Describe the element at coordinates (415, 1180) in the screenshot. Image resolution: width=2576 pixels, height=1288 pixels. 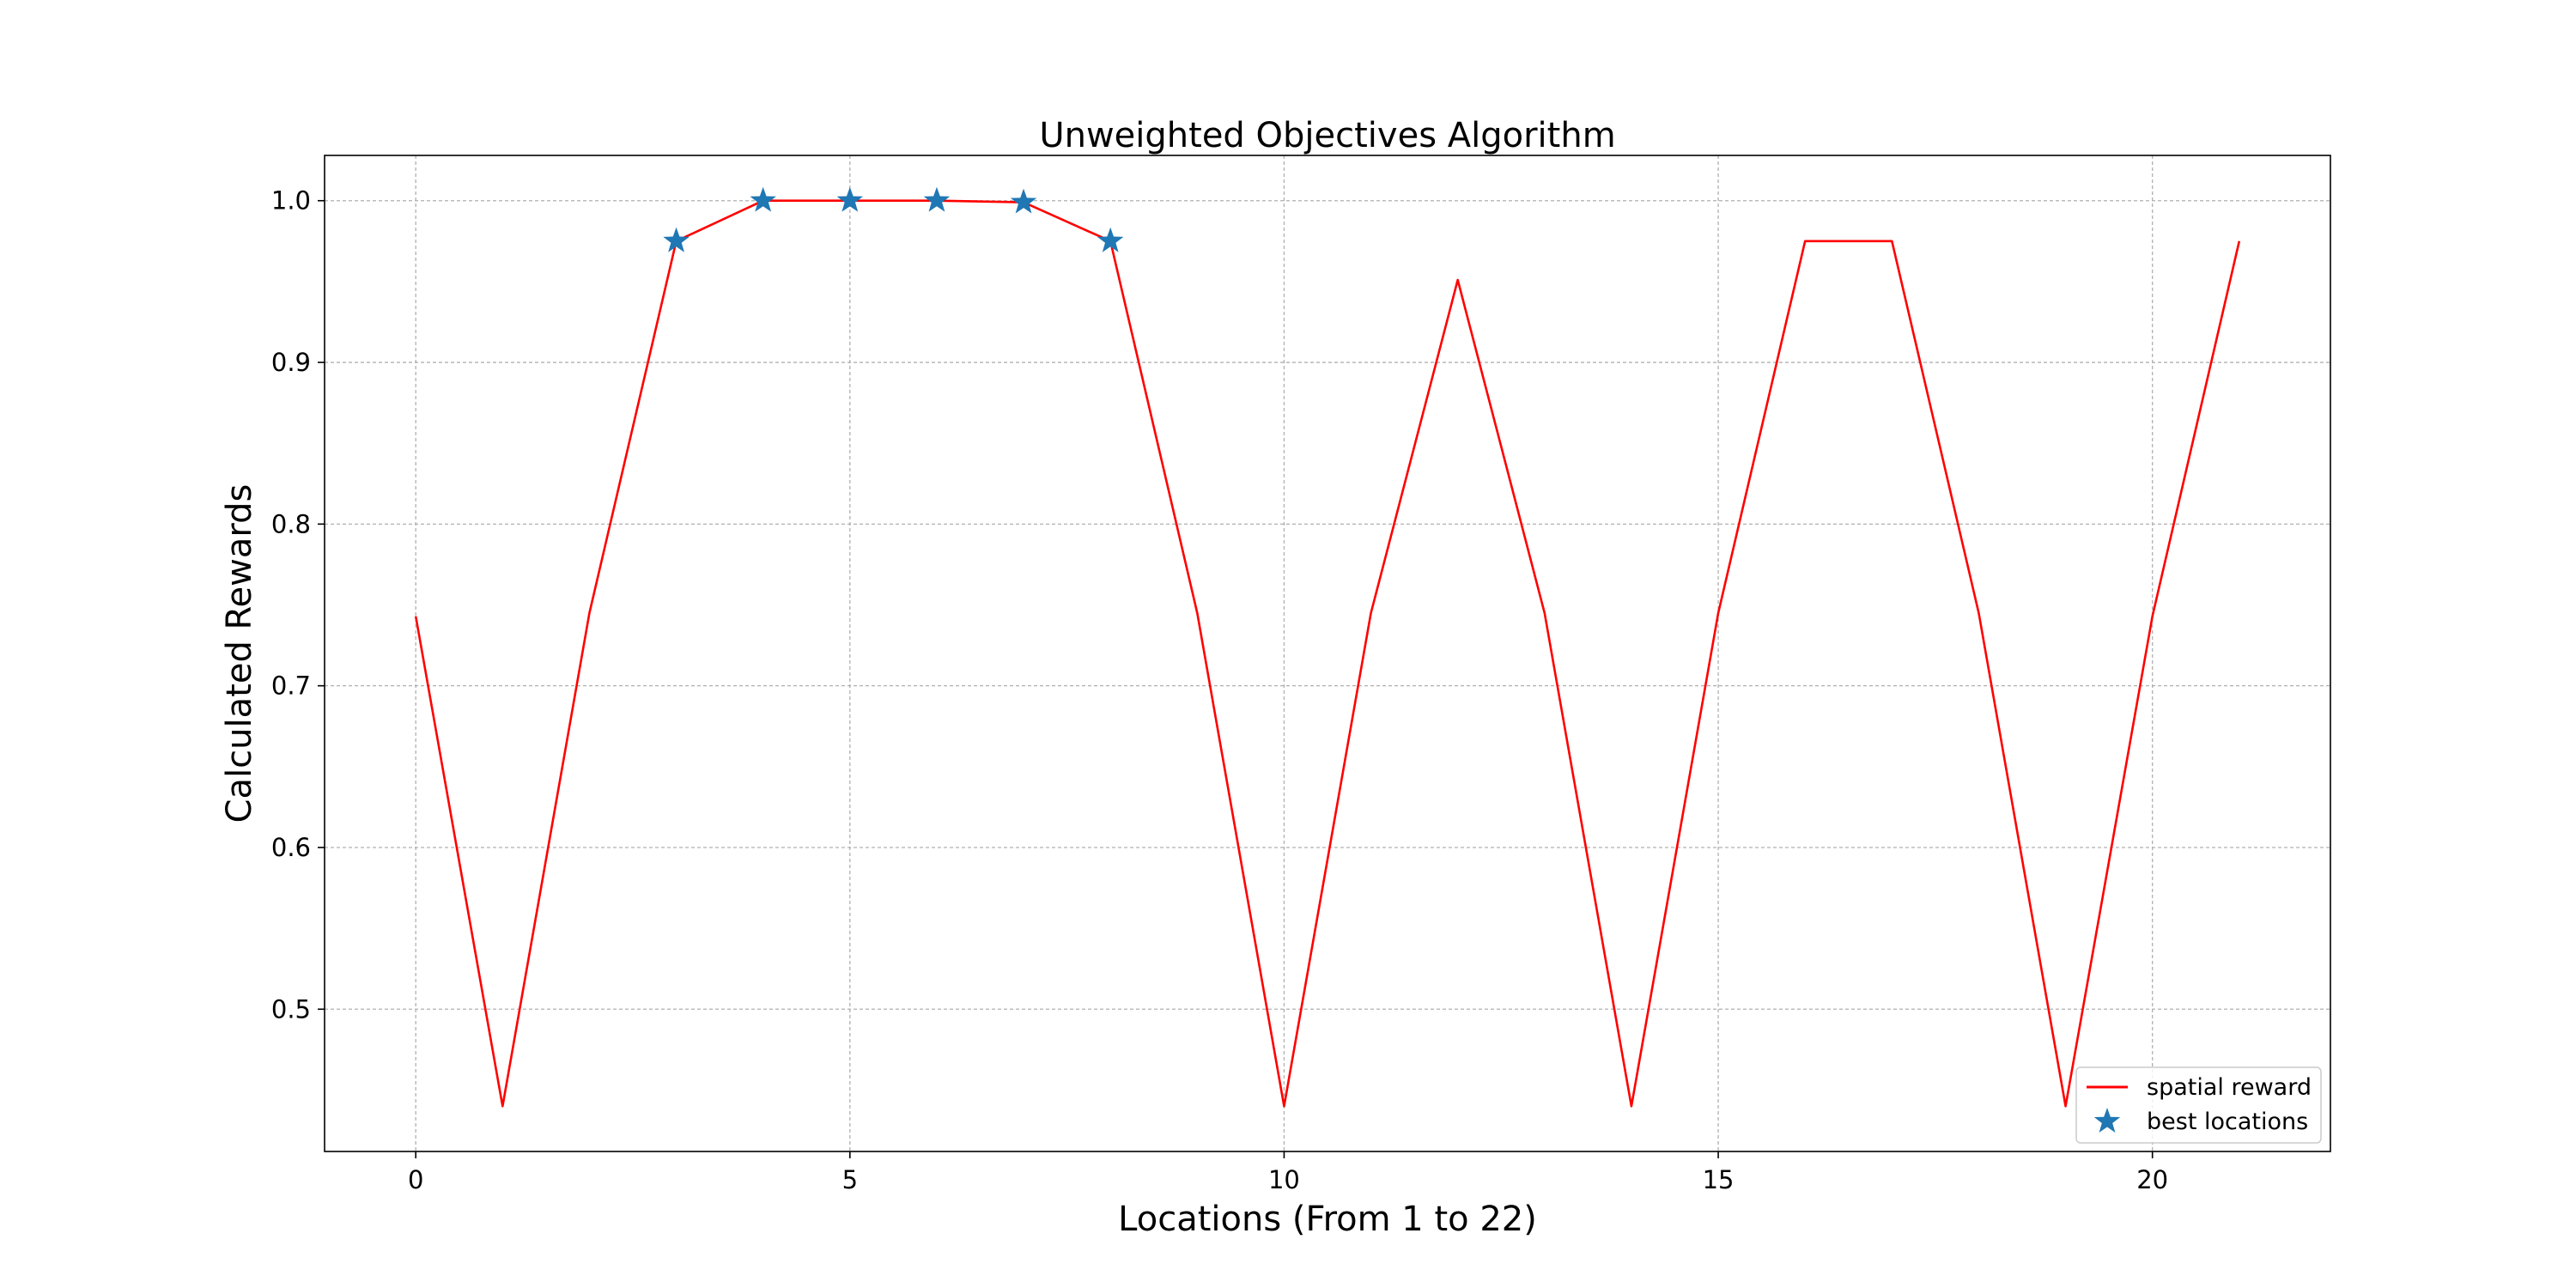
I see `x-tick-label: 0` at that location.